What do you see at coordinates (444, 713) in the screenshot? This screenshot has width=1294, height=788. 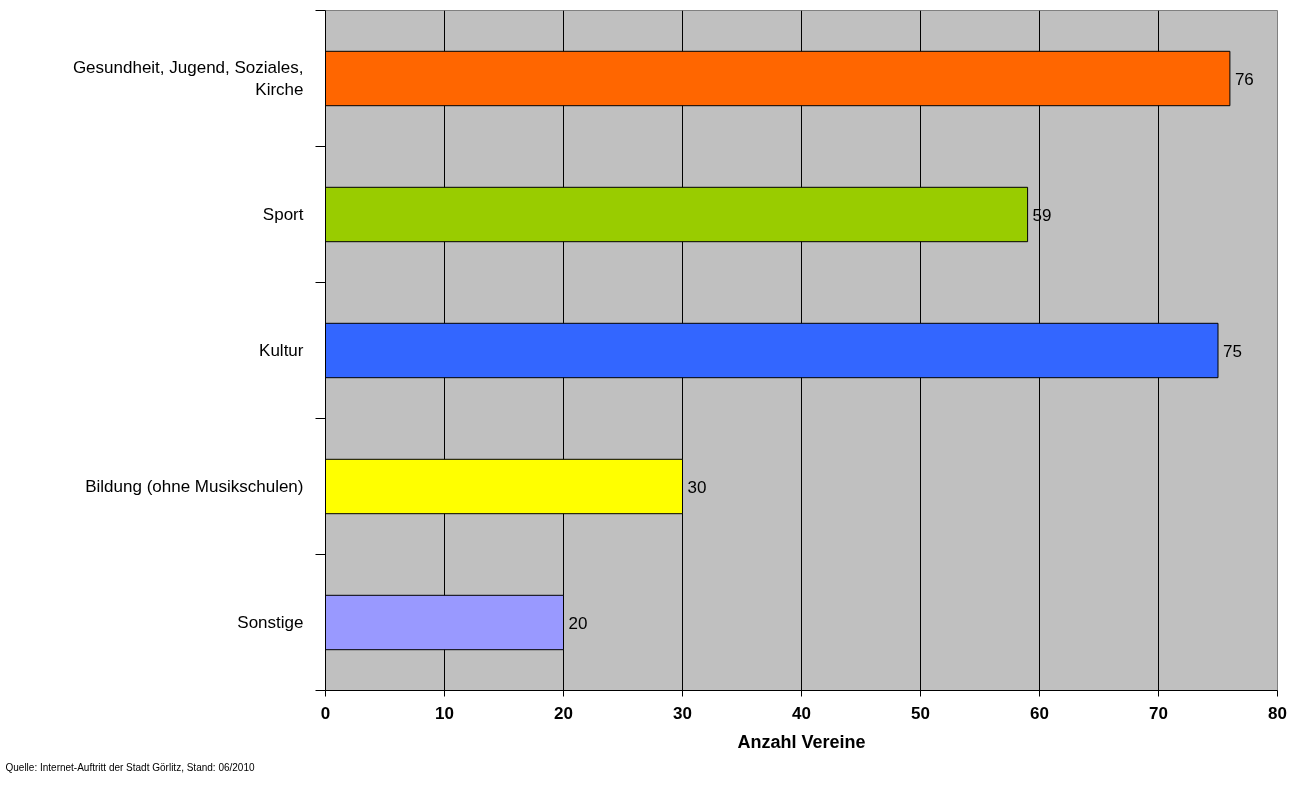 I see `x-tick-label: 10` at bounding box center [444, 713].